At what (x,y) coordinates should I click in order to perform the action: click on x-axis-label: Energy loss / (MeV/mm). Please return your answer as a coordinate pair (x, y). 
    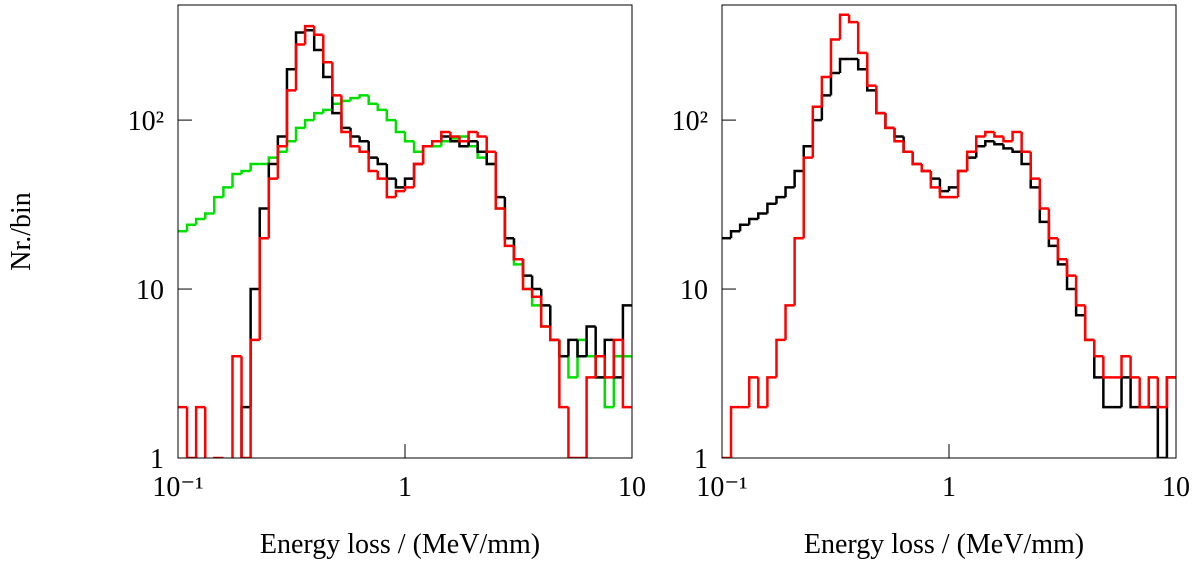
    Looking at the image, I should click on (400, 544).